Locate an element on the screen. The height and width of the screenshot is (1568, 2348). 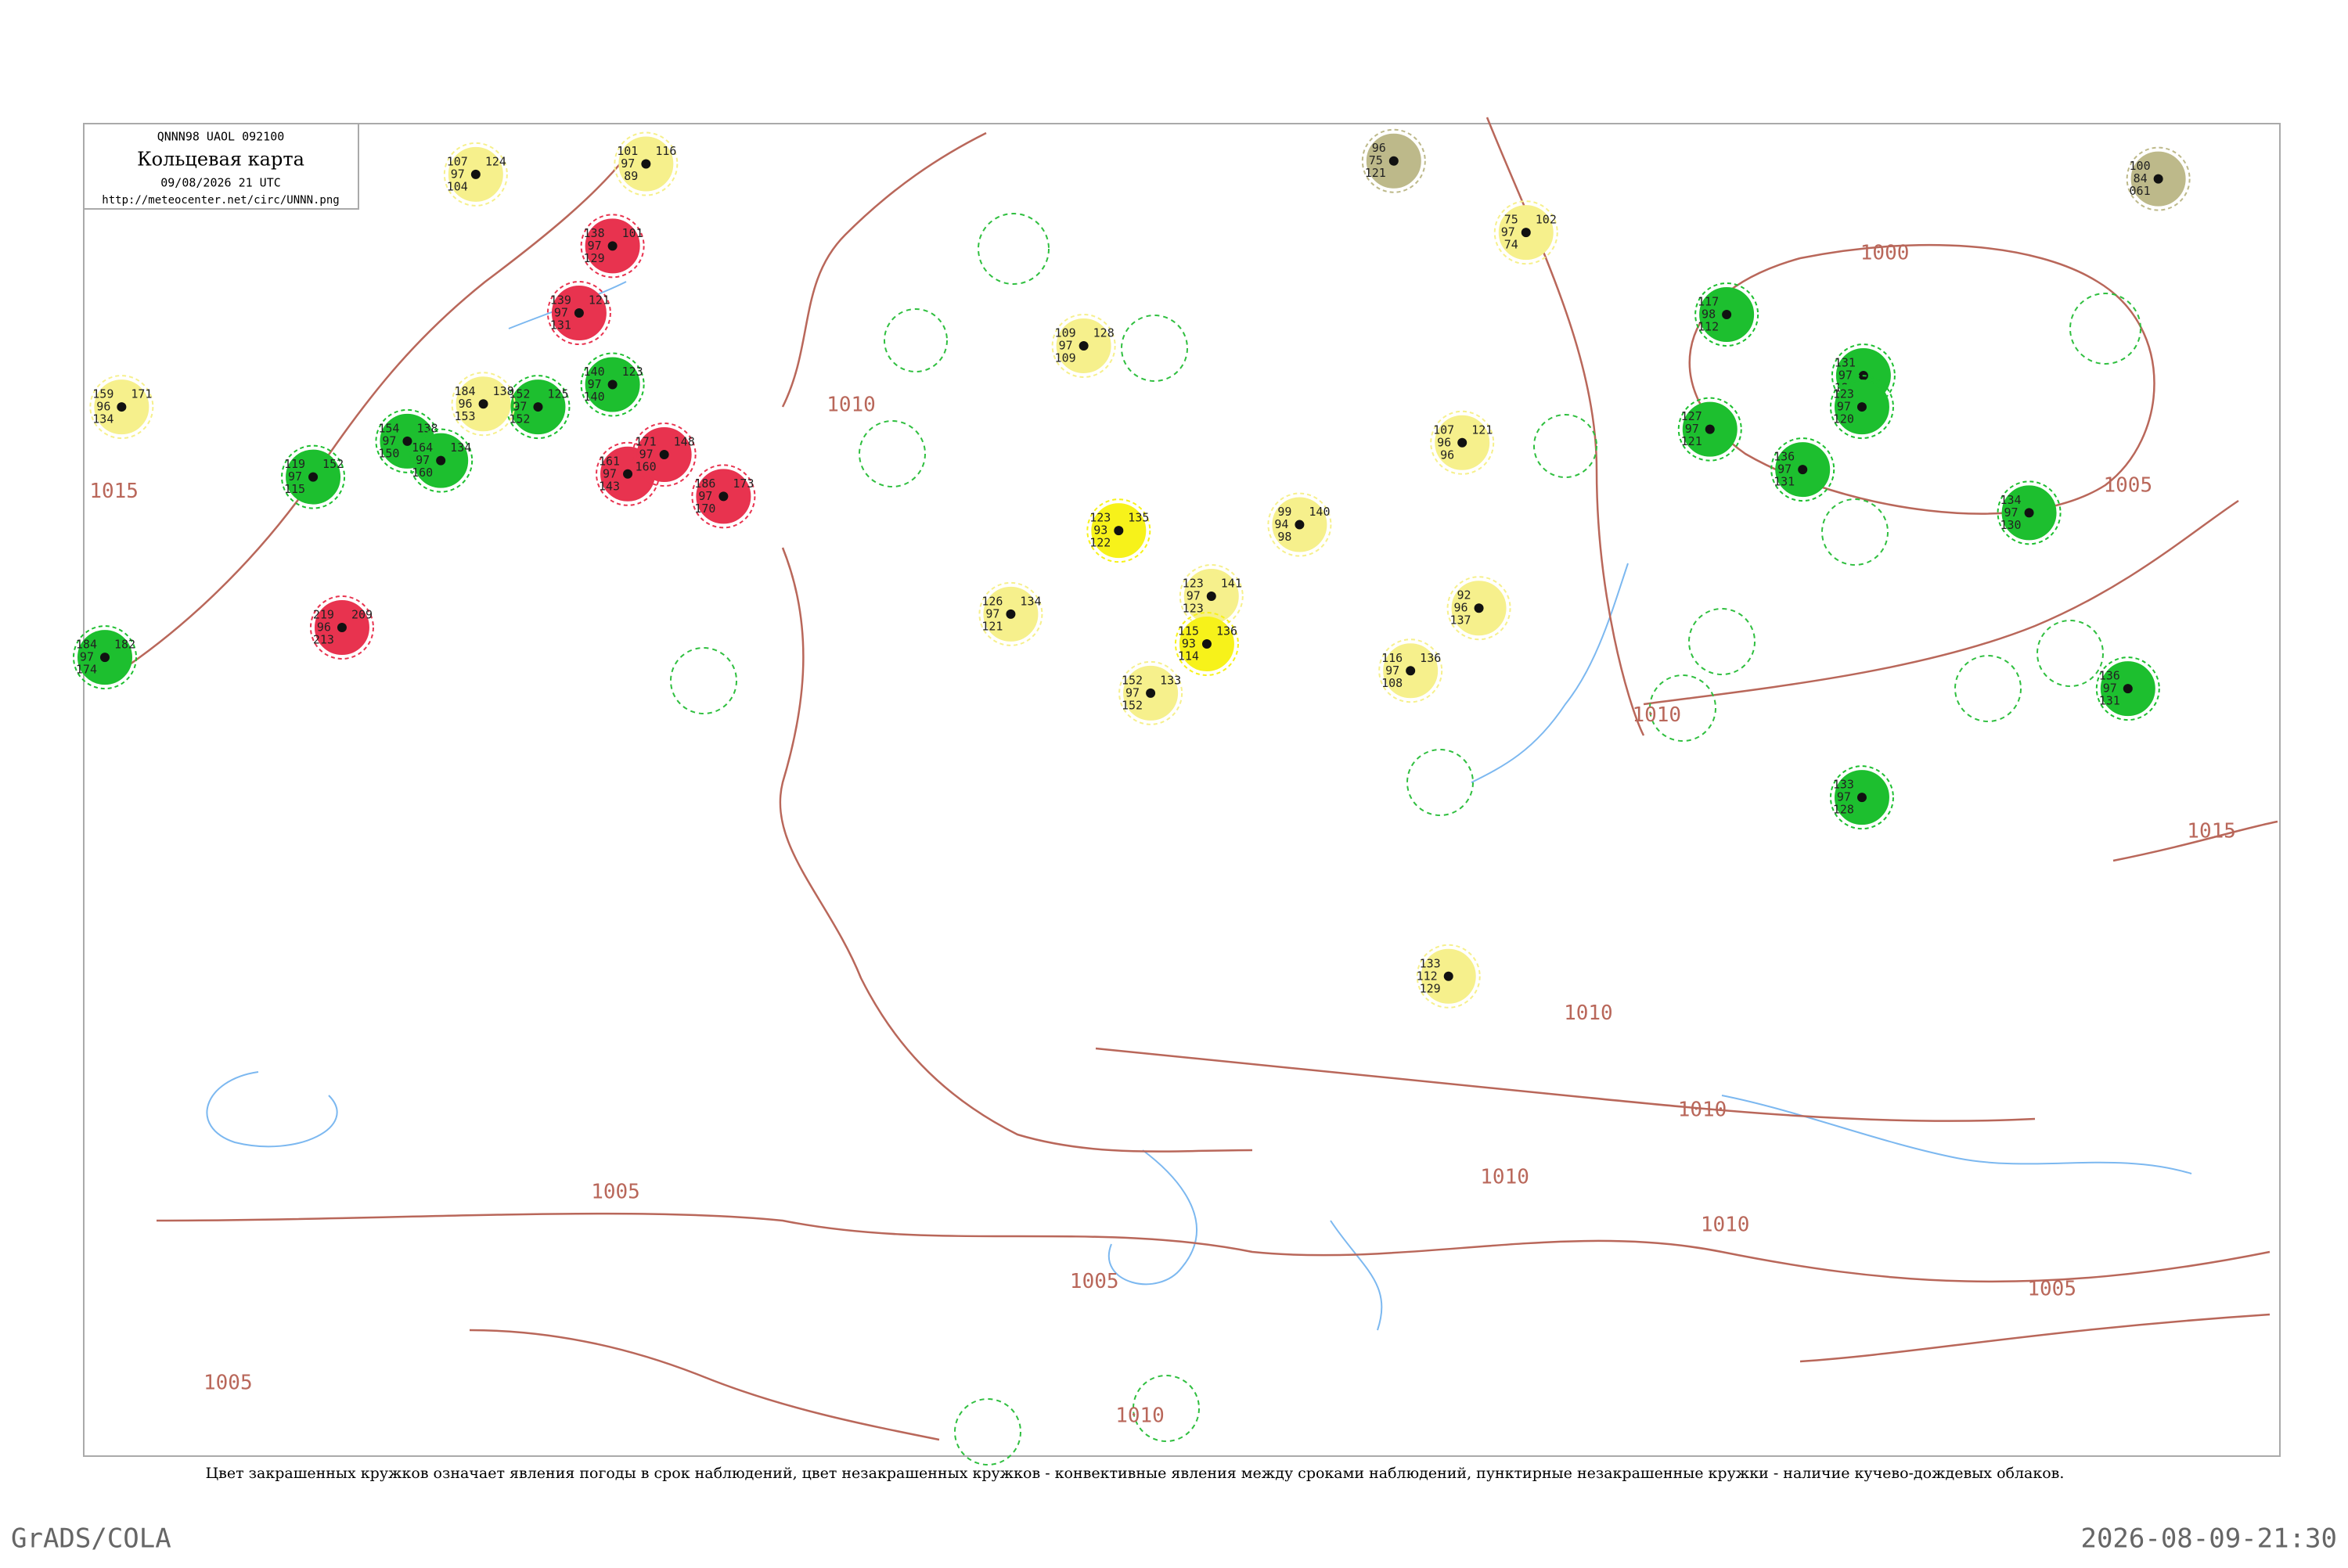
station-value: 109 is located at coordinates (1066, 358).